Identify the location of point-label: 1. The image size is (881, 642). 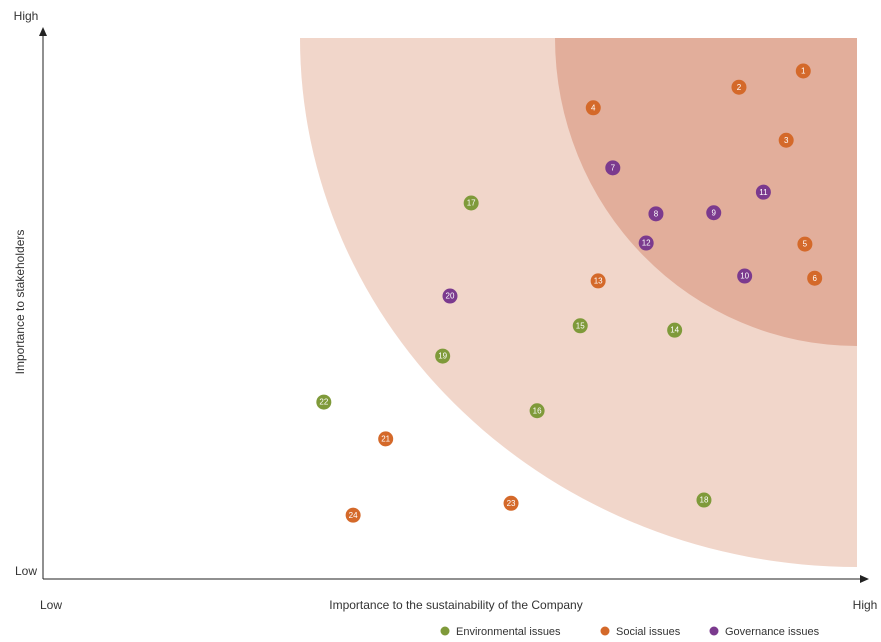
(803, 71).